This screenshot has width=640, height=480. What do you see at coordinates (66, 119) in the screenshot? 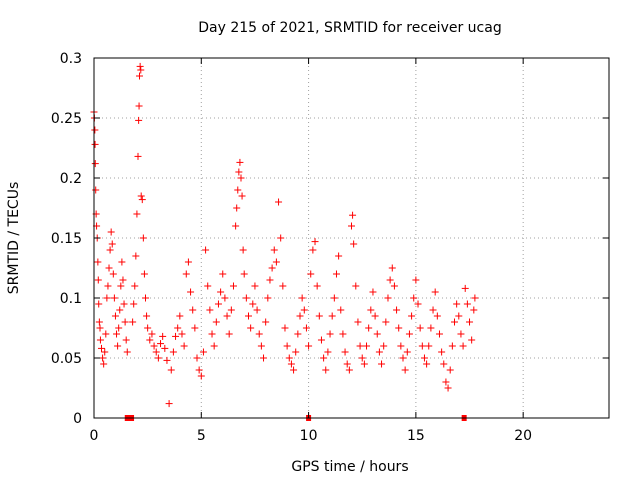
I see `y-tick-label: 0.25` at bounding box center [66, 119].